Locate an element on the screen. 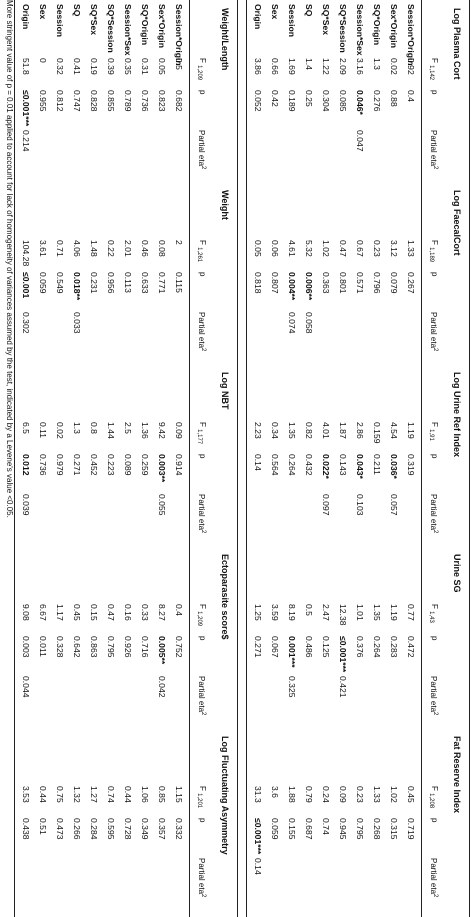 This screenshot has width=474, height=917. df-subscript: 1,142 is located at coordinates (431, 73).